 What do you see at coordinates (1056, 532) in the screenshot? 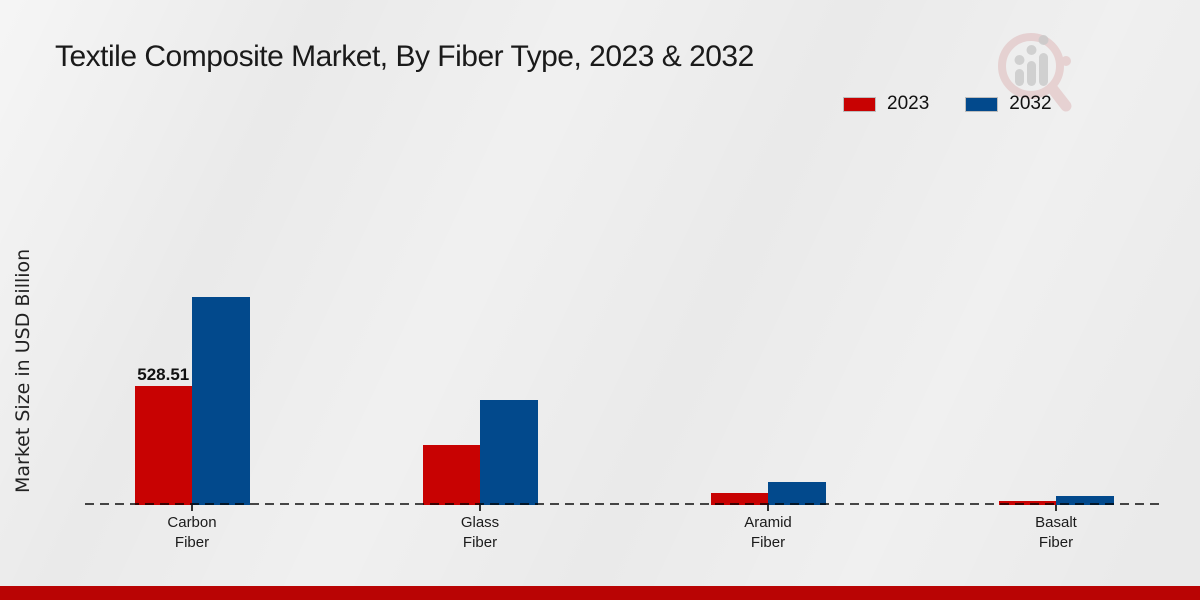
I see `category-label-basalt-fiber: Basalt Fiber` at bounding box center [1056, 532].